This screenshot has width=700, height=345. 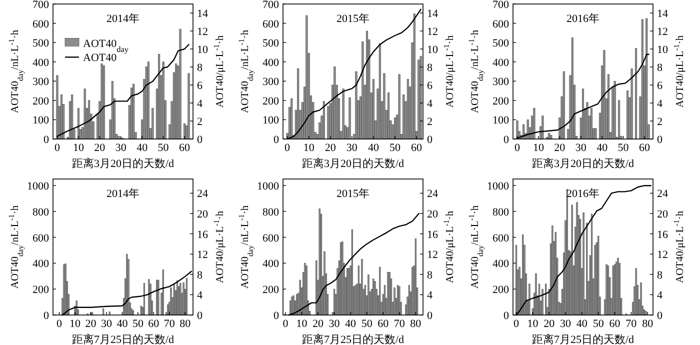 What do you see at coordinates (501, 120) in the screenshot?
I see `y-tick-label: 100` at bounding box center [501, 120].